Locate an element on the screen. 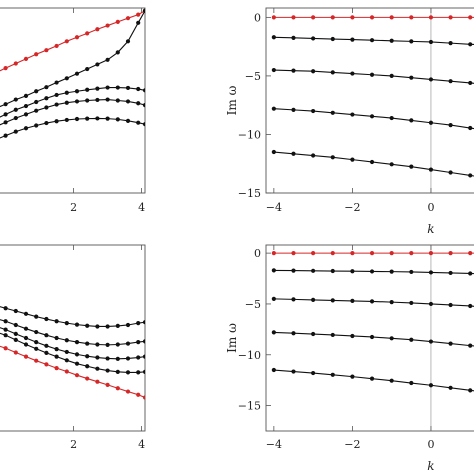 The image size is (474, 474). x-tick-label: 2 is located at coordinates (73, 444).